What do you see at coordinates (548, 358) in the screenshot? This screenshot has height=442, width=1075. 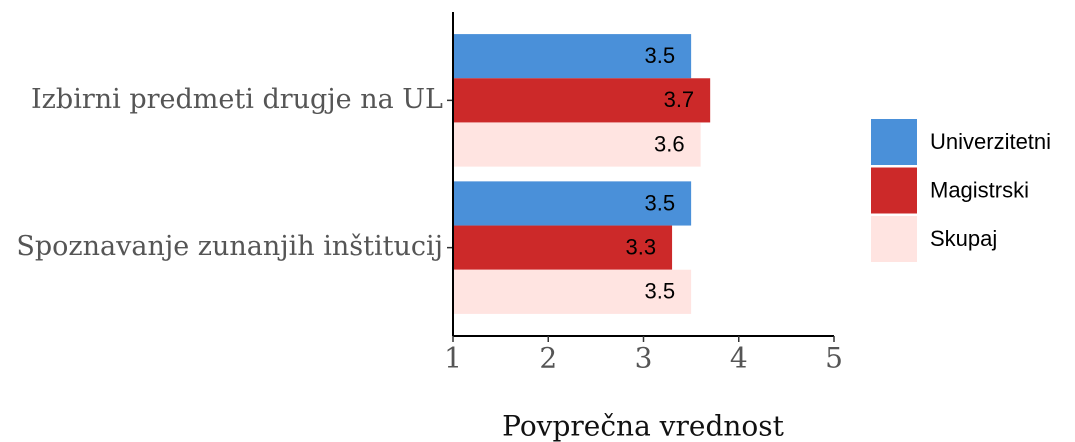 I see `x-tick-label: 2` at bounding box center [548, 358].